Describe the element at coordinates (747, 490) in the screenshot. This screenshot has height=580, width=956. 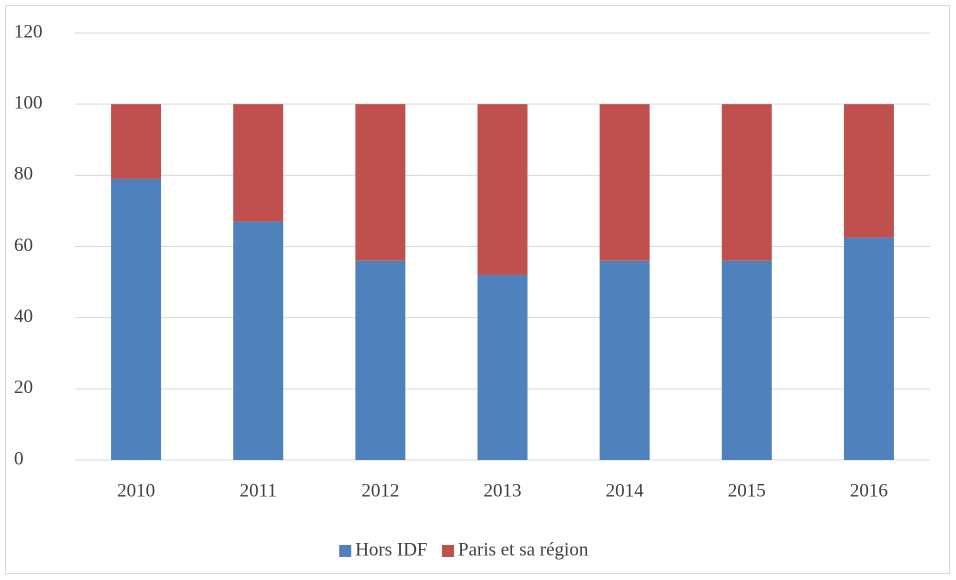
I see `x-tick-label: 2015` at that location.